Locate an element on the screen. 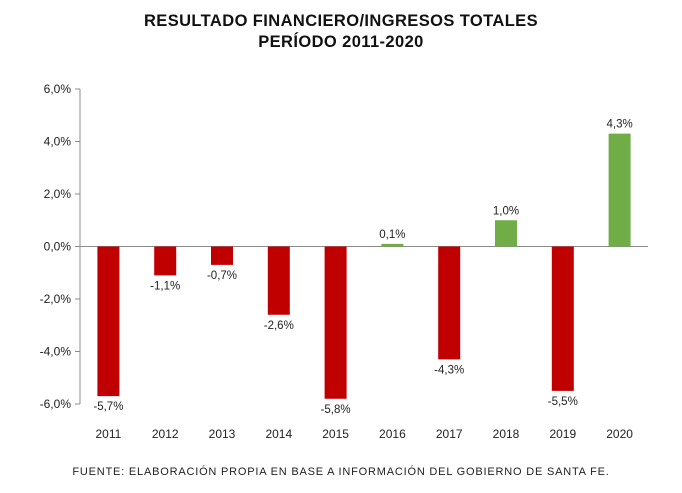  x-tick-label: 2019 is located at coordinates (562, 434).